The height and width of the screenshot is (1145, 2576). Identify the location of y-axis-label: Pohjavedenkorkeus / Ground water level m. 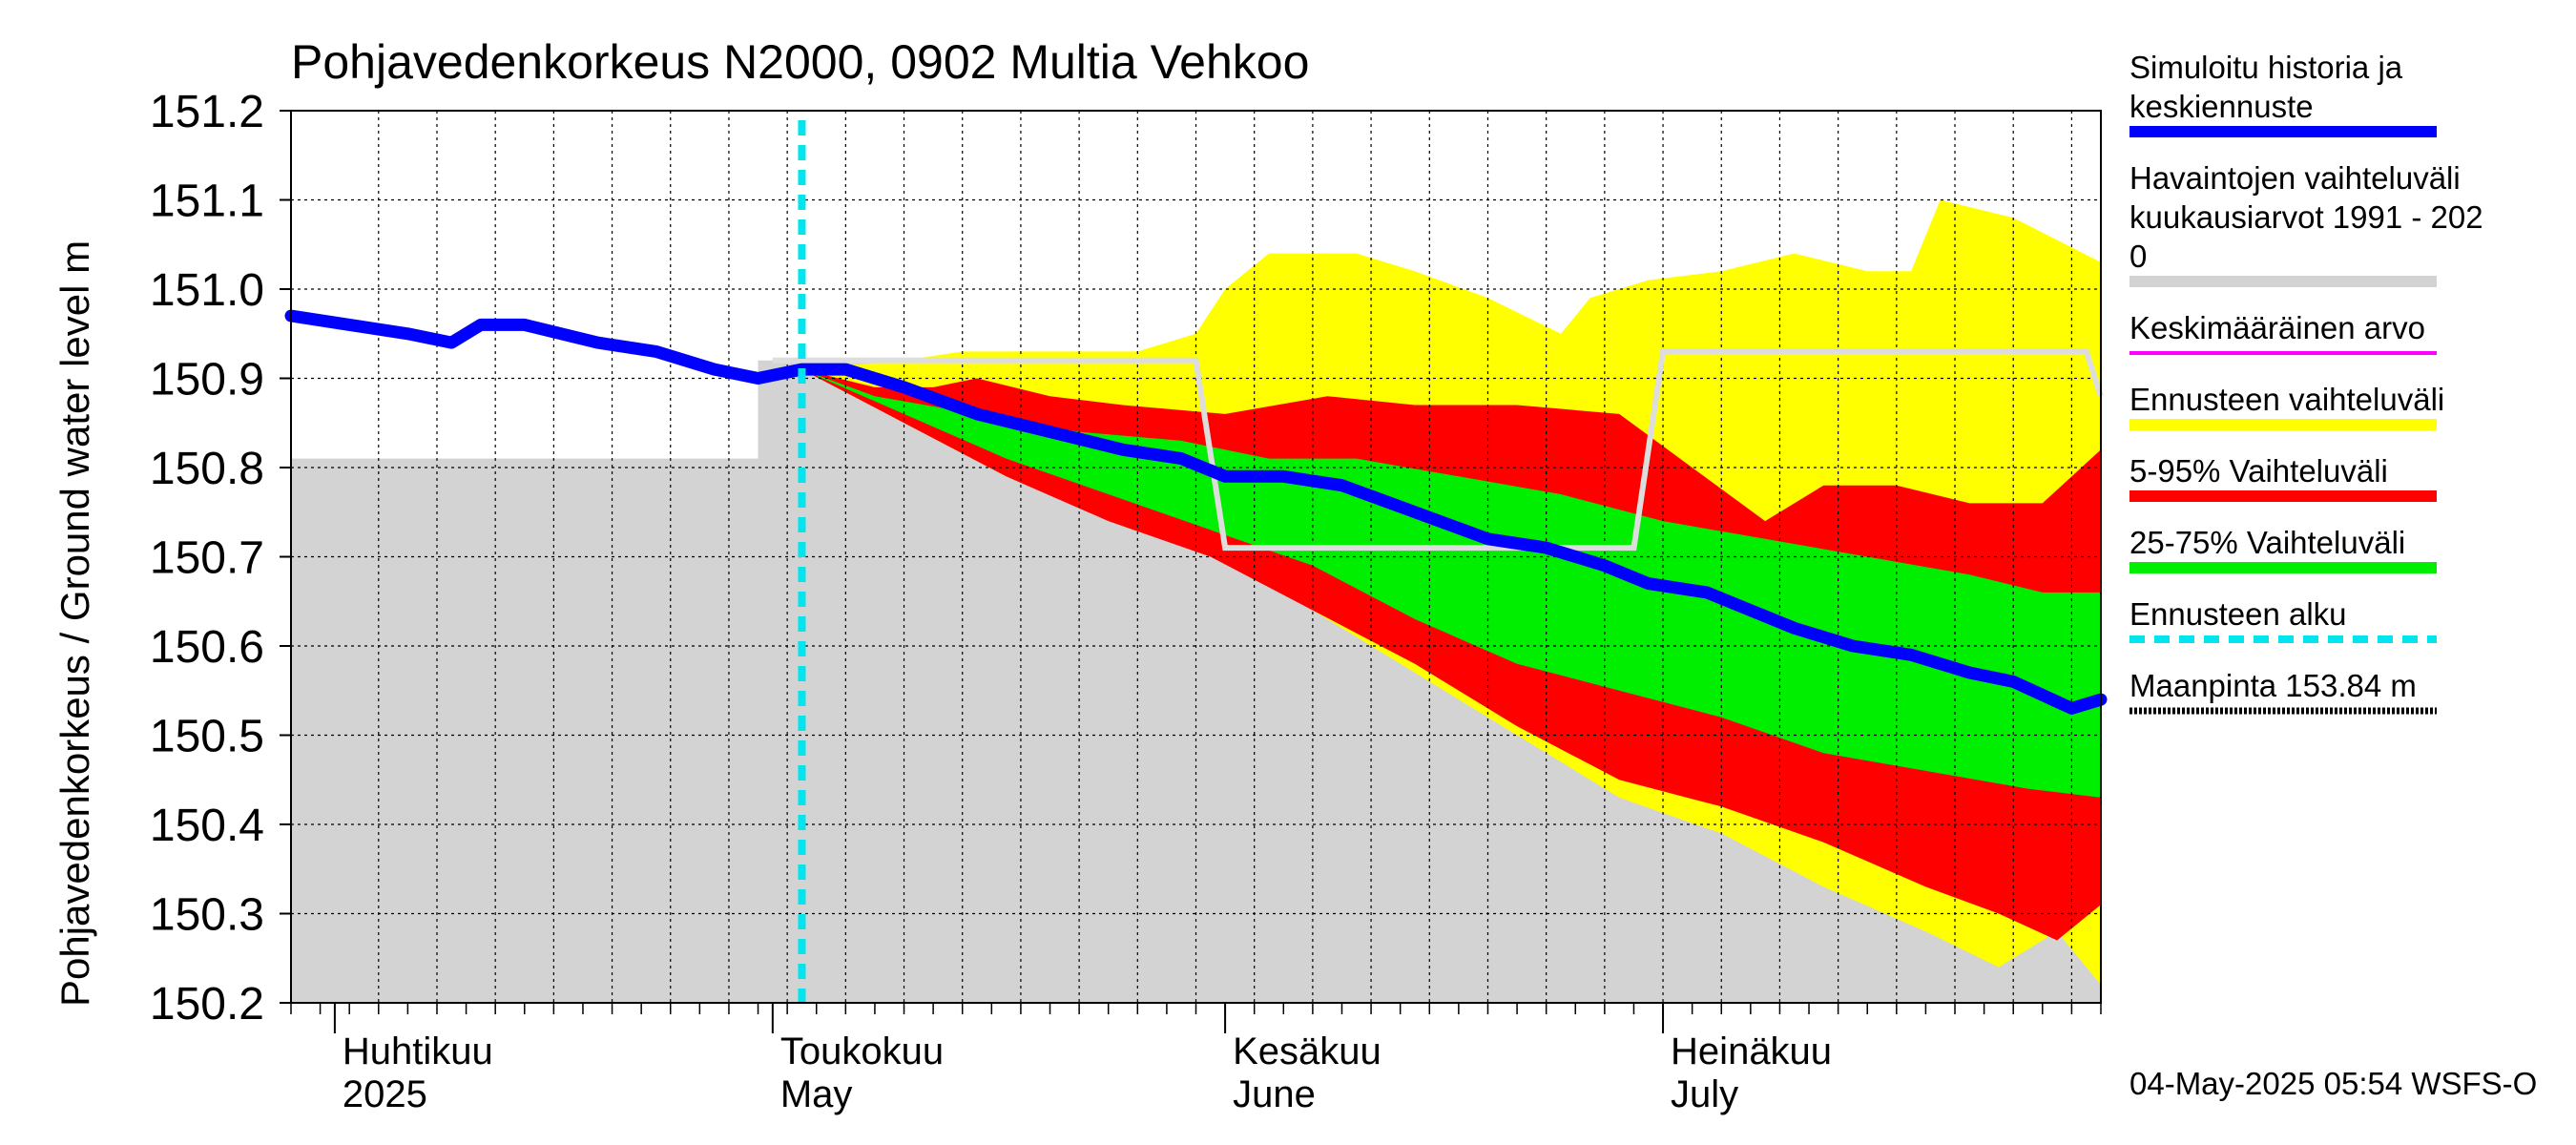
(74, 624).